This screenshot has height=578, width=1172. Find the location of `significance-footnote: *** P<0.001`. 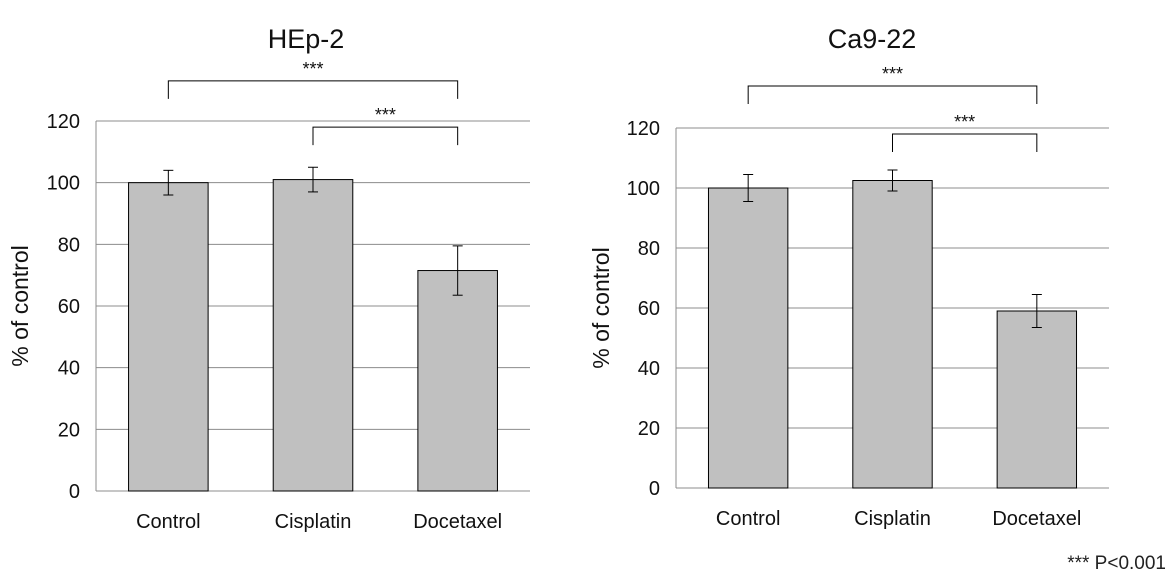

significance-footnote: *** P<0.001 is located at coordinates (1116, 563).